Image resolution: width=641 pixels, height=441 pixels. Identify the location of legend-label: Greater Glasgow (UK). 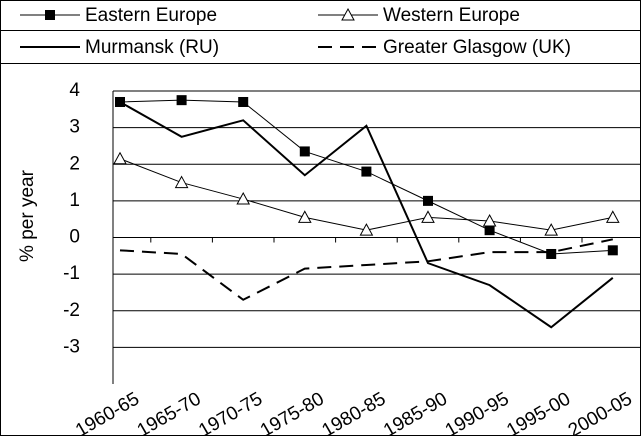
(477, 47).